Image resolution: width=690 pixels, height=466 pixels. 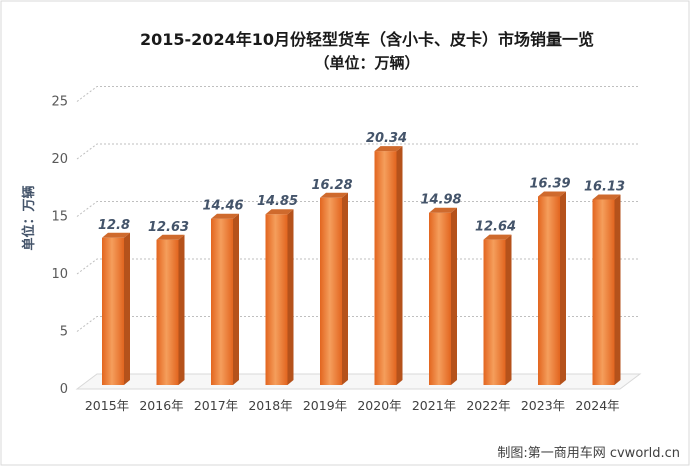 What do you see at coordinates (440, 200) in the screenshot?
I see `data-label: 14.98` at bounding box center [440, 200].